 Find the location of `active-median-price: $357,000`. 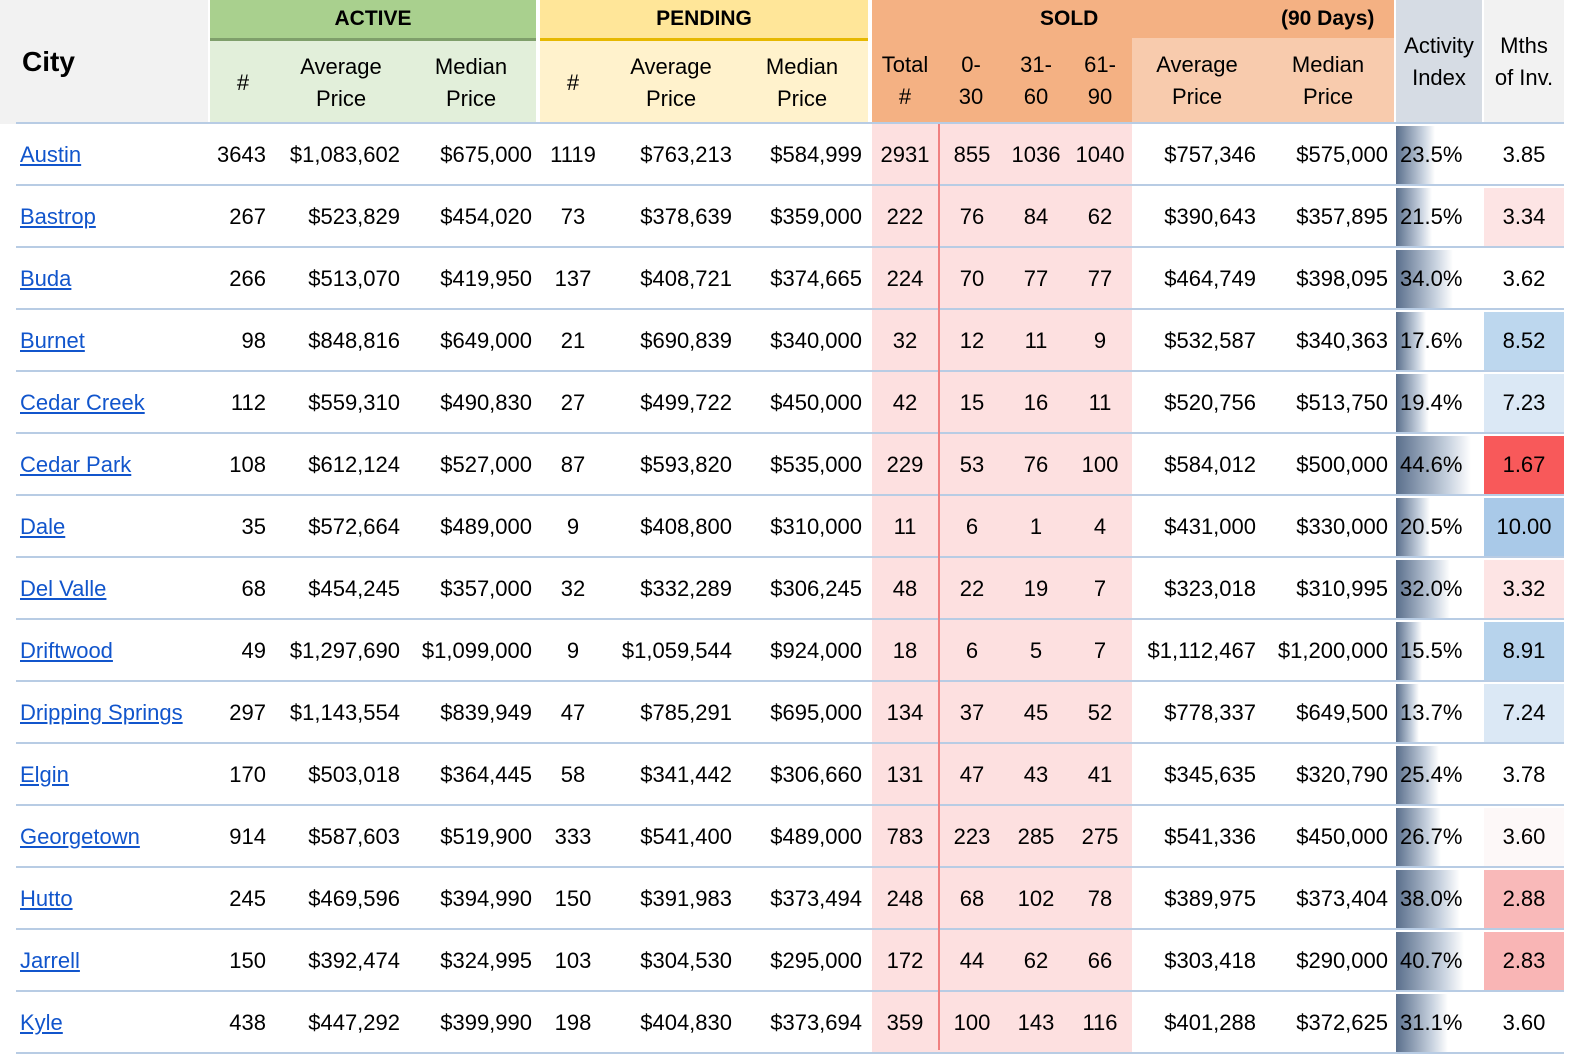

active-median-price: $357,000 is located at coordinates (470, 589).